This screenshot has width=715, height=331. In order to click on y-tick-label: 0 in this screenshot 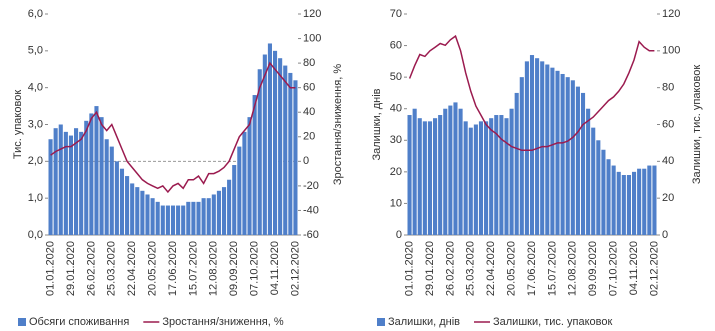, I will do `click(399, 235)`.